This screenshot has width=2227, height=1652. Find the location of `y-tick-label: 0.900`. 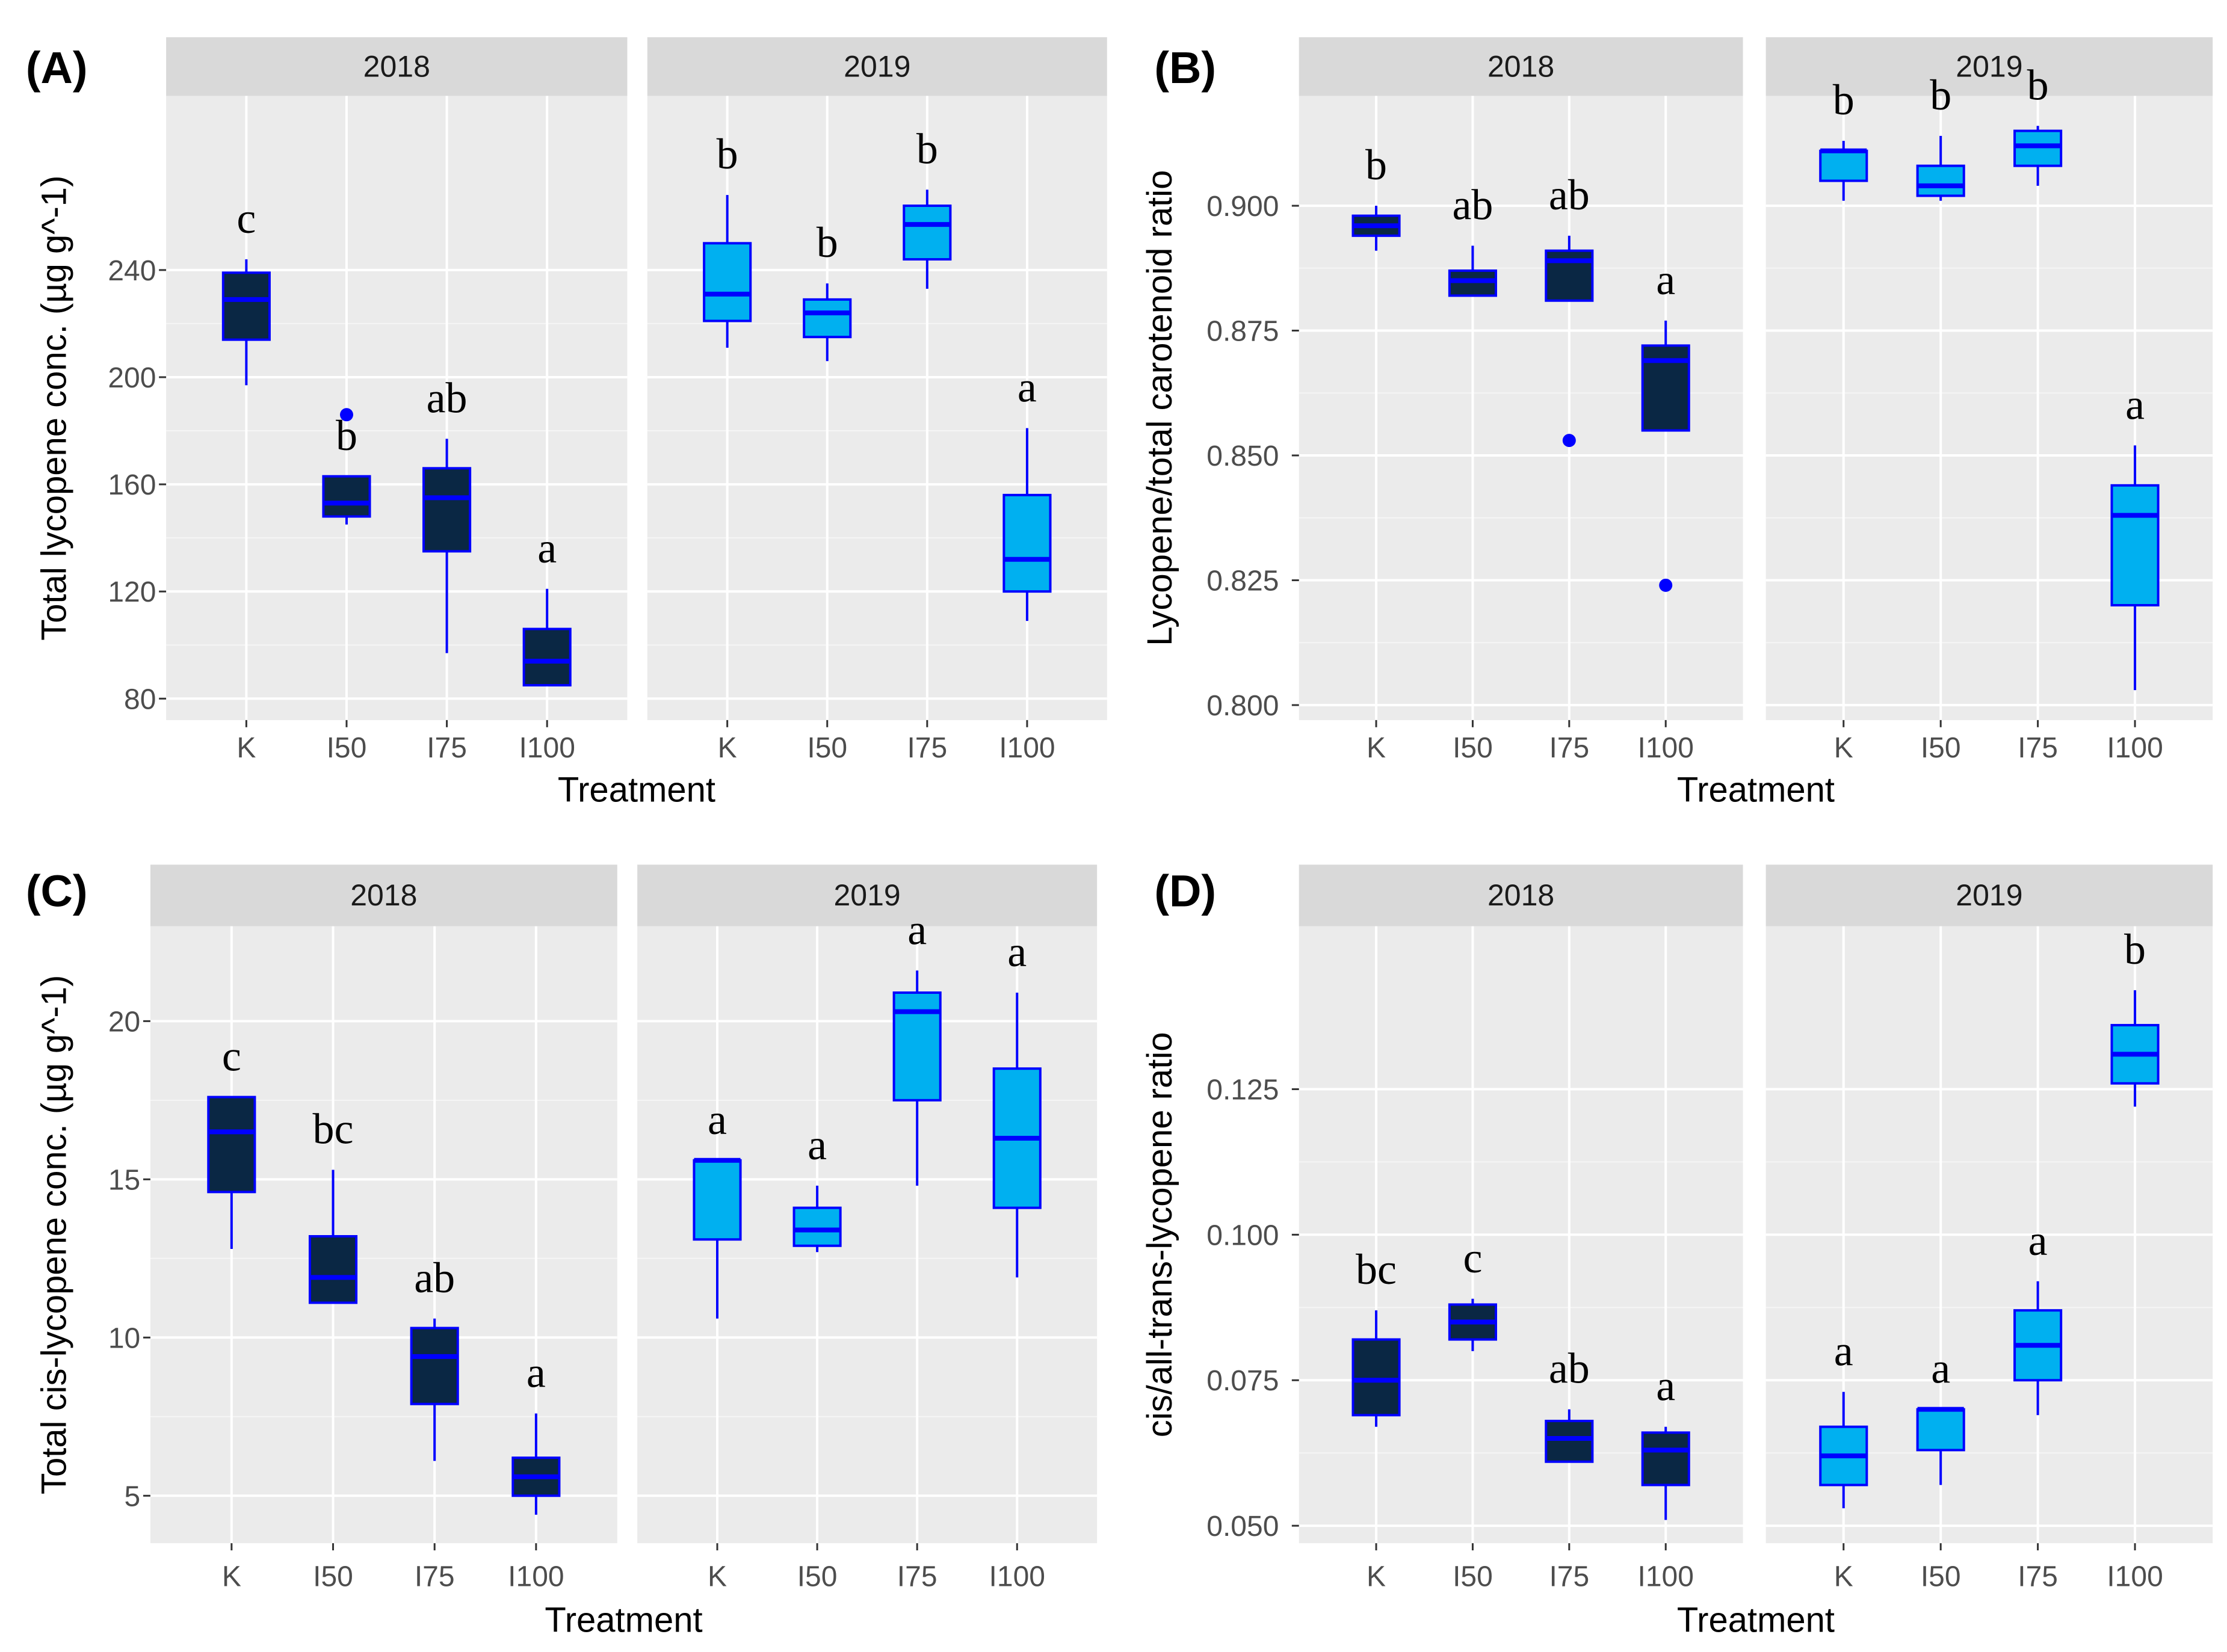

y-tick-label: 0.900 is located at coordinates (1243, 207).